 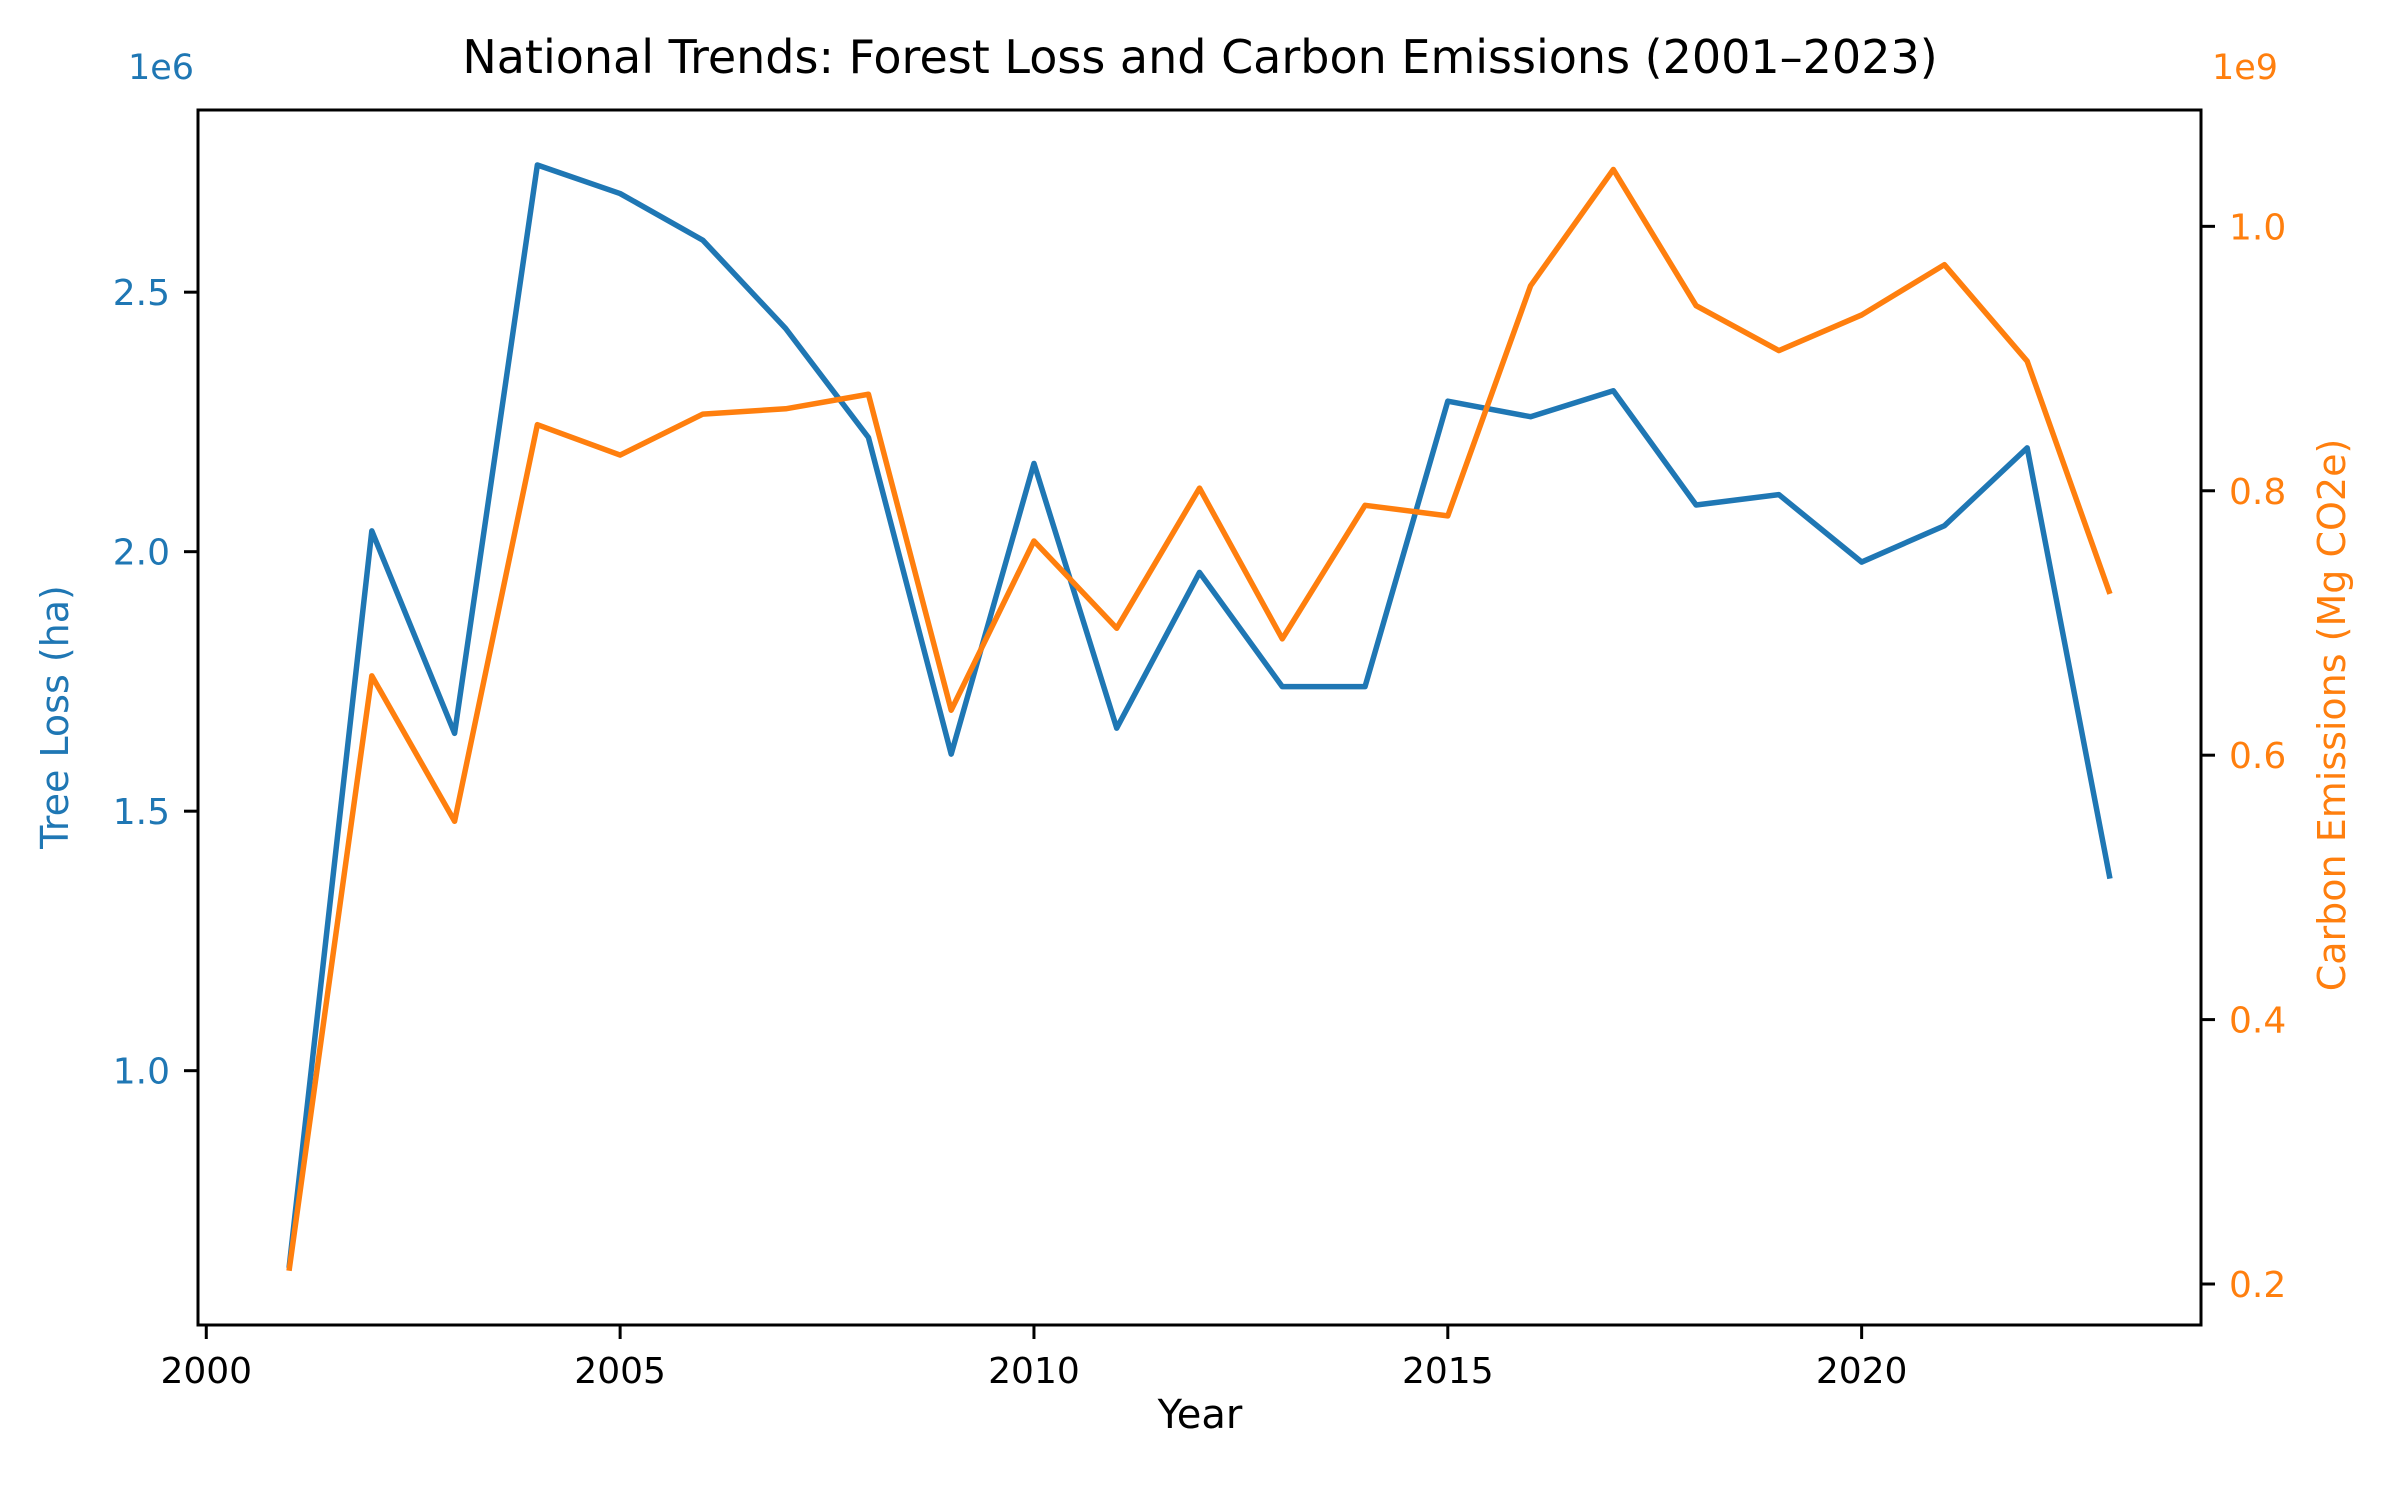 What do you see at coordinates (2257, 1285) in the screenshot?
I see `right-y-tick-label: 0.2` at bounding box center [2257, 1285].